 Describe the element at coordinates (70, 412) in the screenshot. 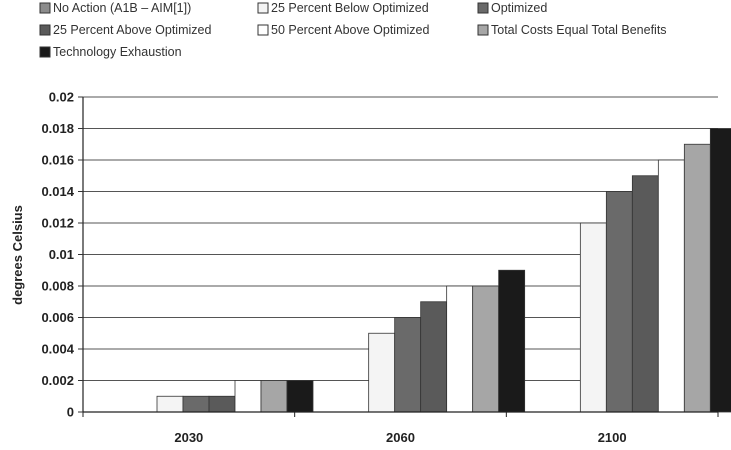

I see `y-tick-label: 0` at that location.